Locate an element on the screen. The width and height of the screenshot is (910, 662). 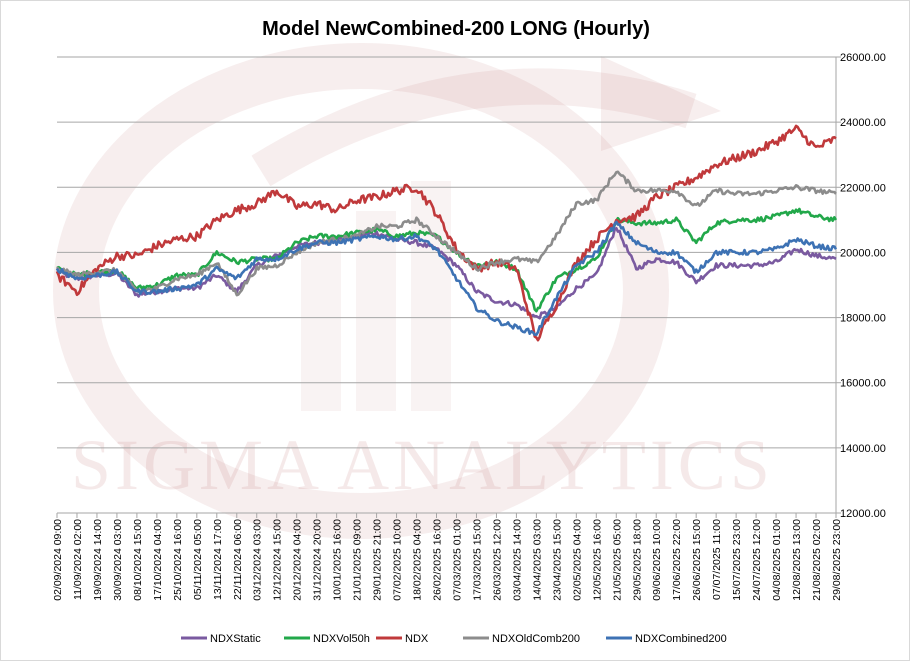
x-tick-label: 25/10/2024 16:00 is located at coordinates (178, 560).